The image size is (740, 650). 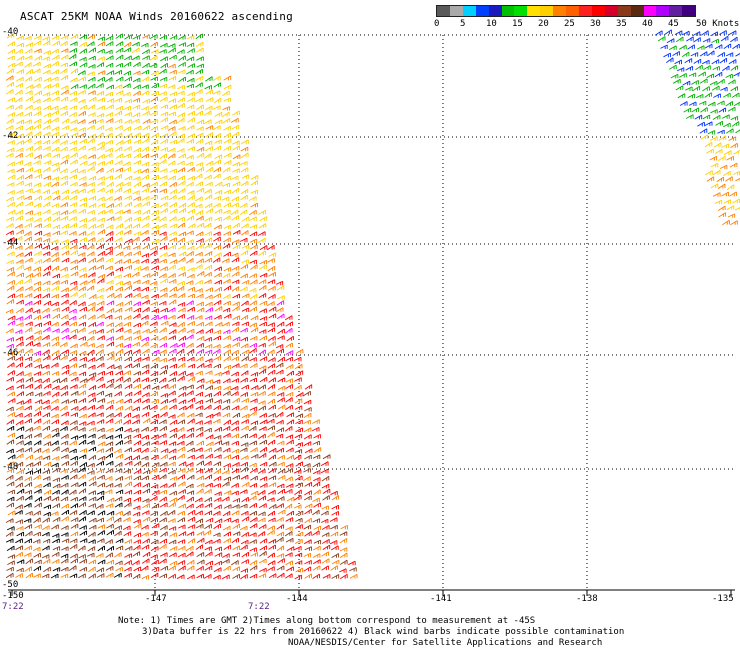 What do you see at coordinates (673, 24) in the screenshot?
I see `legend-tick-label: 45` at bounding box center [673, 24].